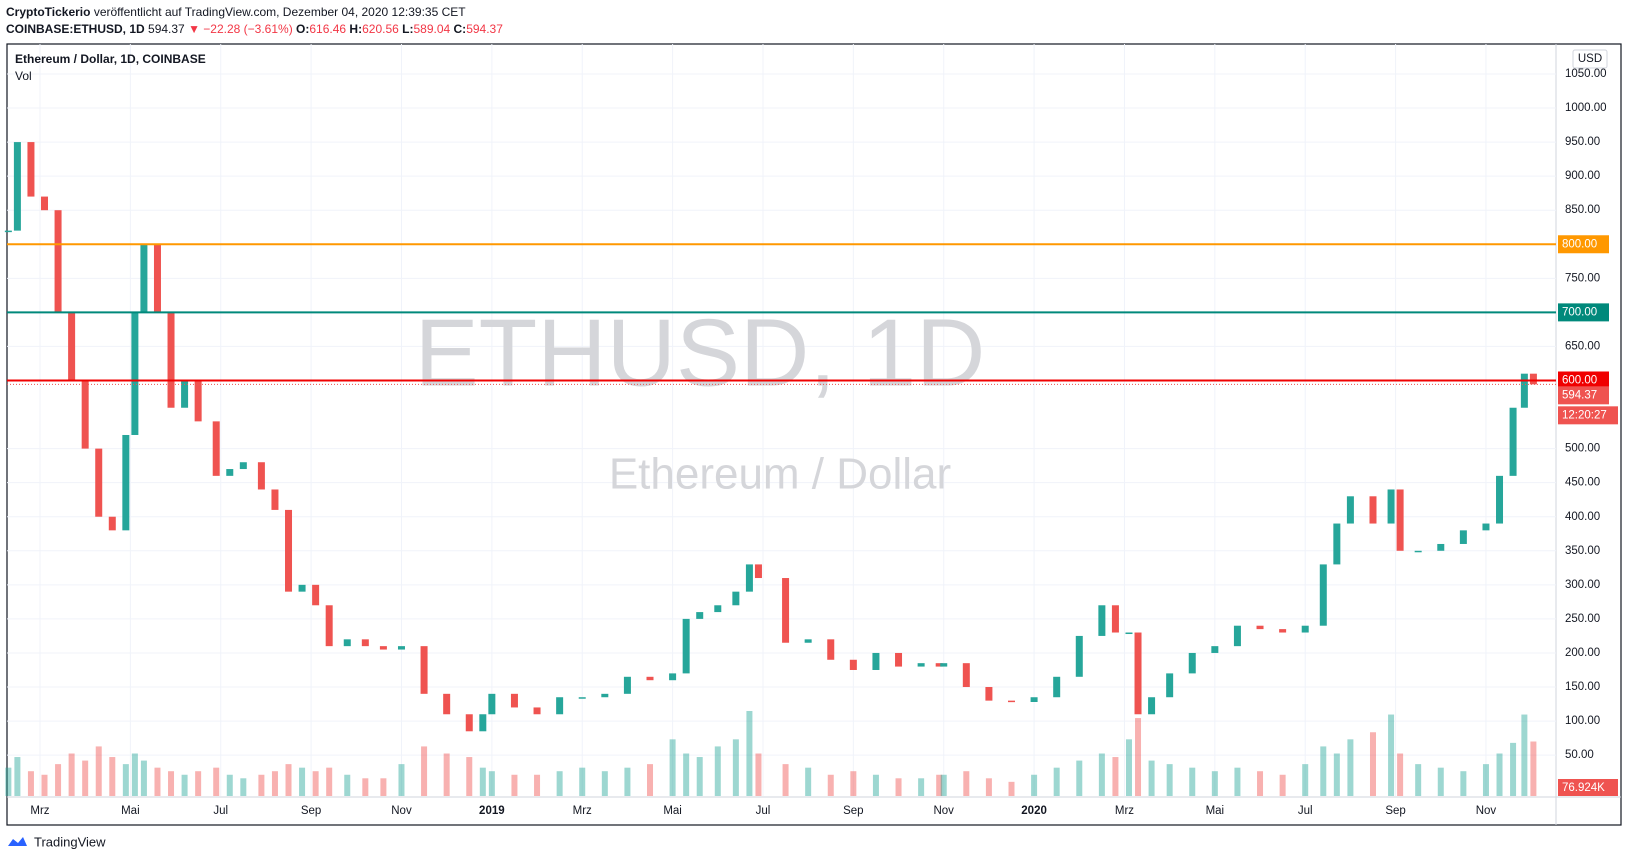 The image size is (1627, 861). Describe the element at coordinates (1579, 755) in the screenshot. I see `y-tick-label: 50.00` at that location.